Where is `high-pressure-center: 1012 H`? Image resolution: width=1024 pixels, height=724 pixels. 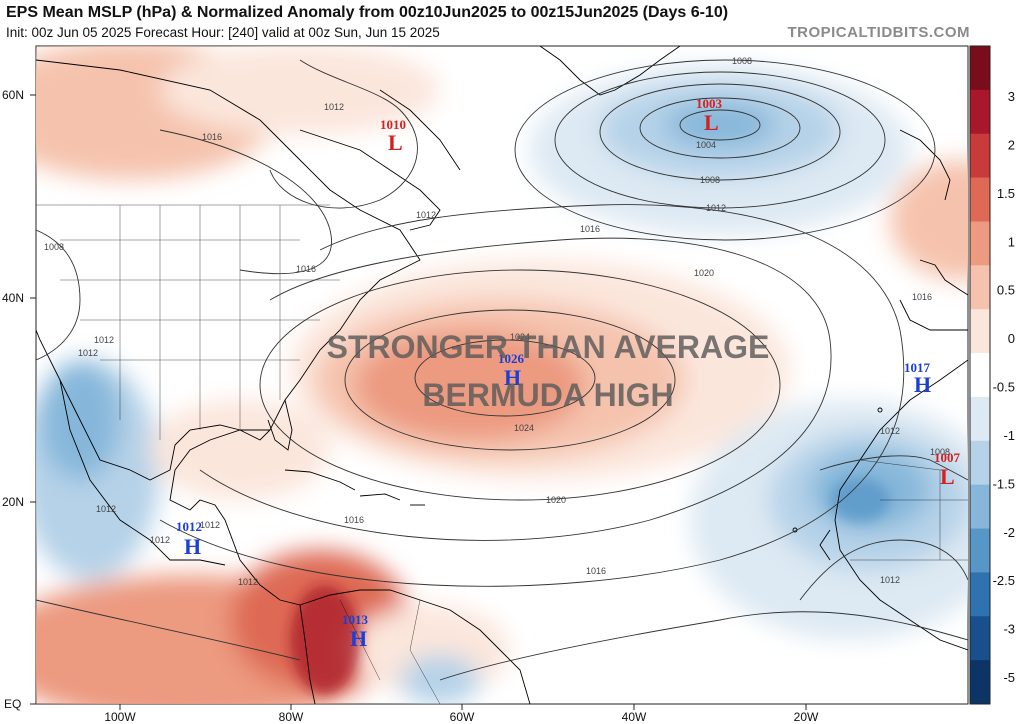 high-pressure-center: 1012 H is located at coordinates (189, 539).